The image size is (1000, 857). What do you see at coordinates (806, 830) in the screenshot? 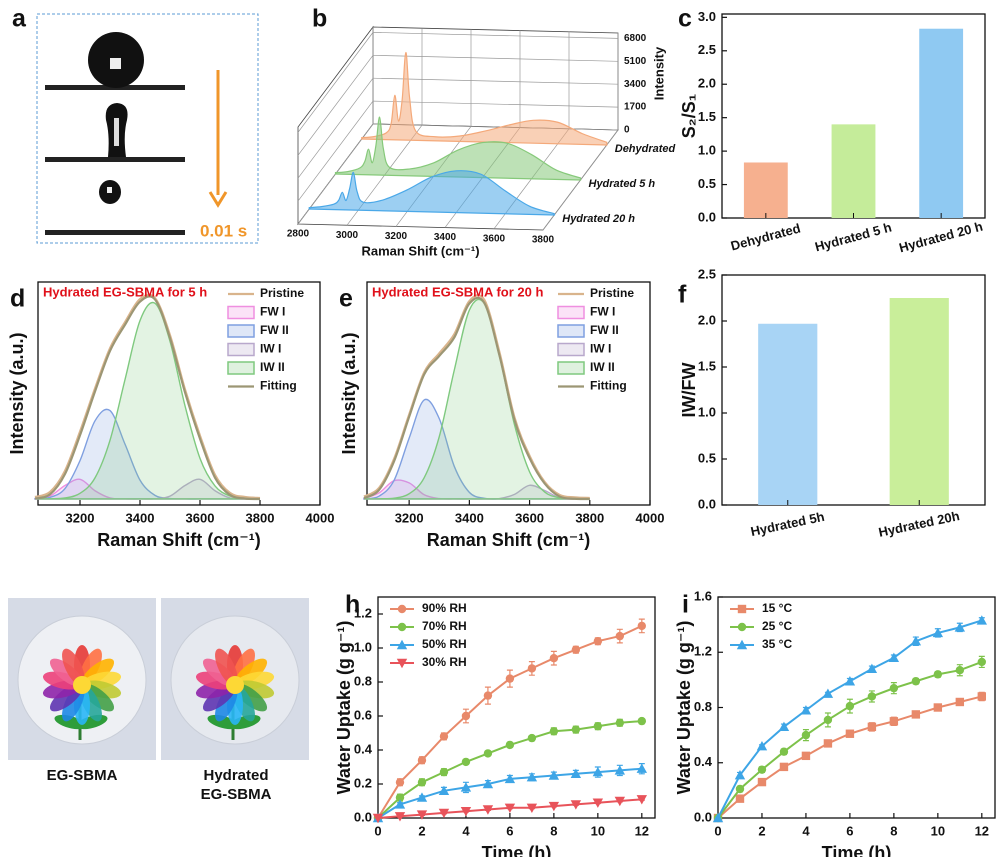
I see `x-tick-label: 4` at bounding box center [806, 830].